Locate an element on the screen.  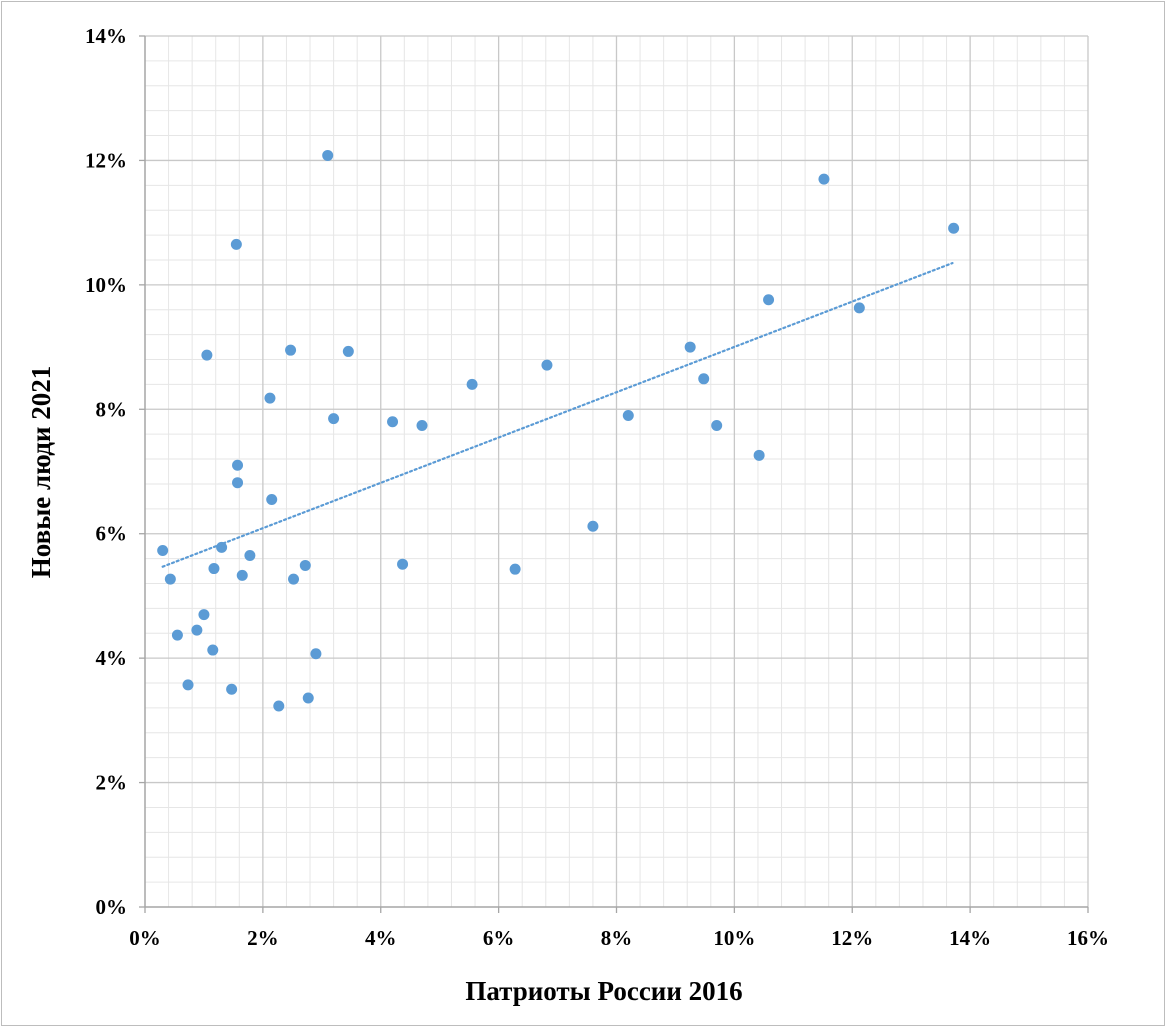
y-tick-label: 6% is located at coordinates (112, 534).